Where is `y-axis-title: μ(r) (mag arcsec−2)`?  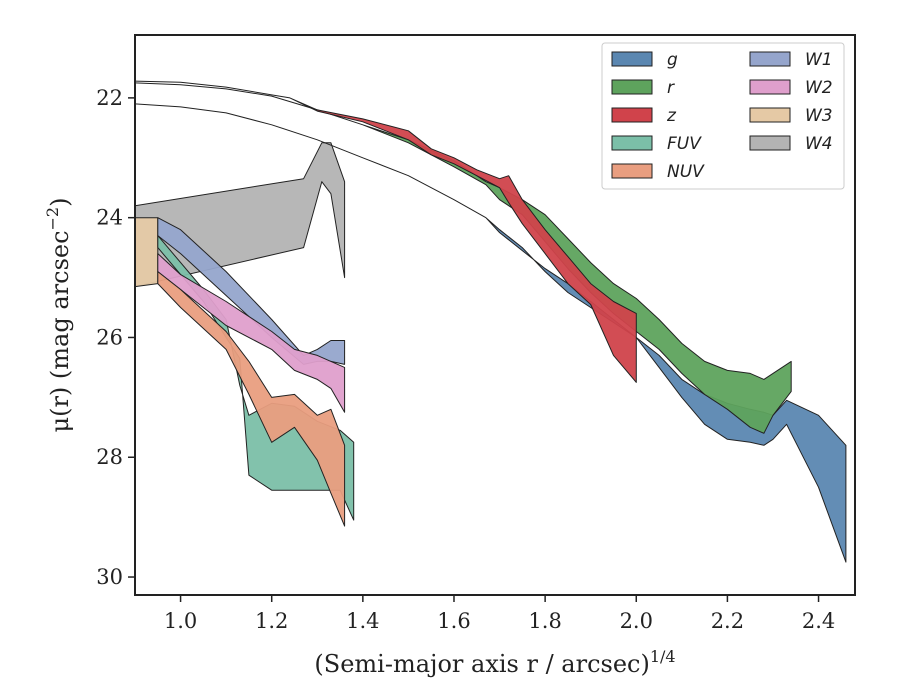
y-axis-title: μ(r) (mag arcsec−2) is located at coordinates (58, 315).